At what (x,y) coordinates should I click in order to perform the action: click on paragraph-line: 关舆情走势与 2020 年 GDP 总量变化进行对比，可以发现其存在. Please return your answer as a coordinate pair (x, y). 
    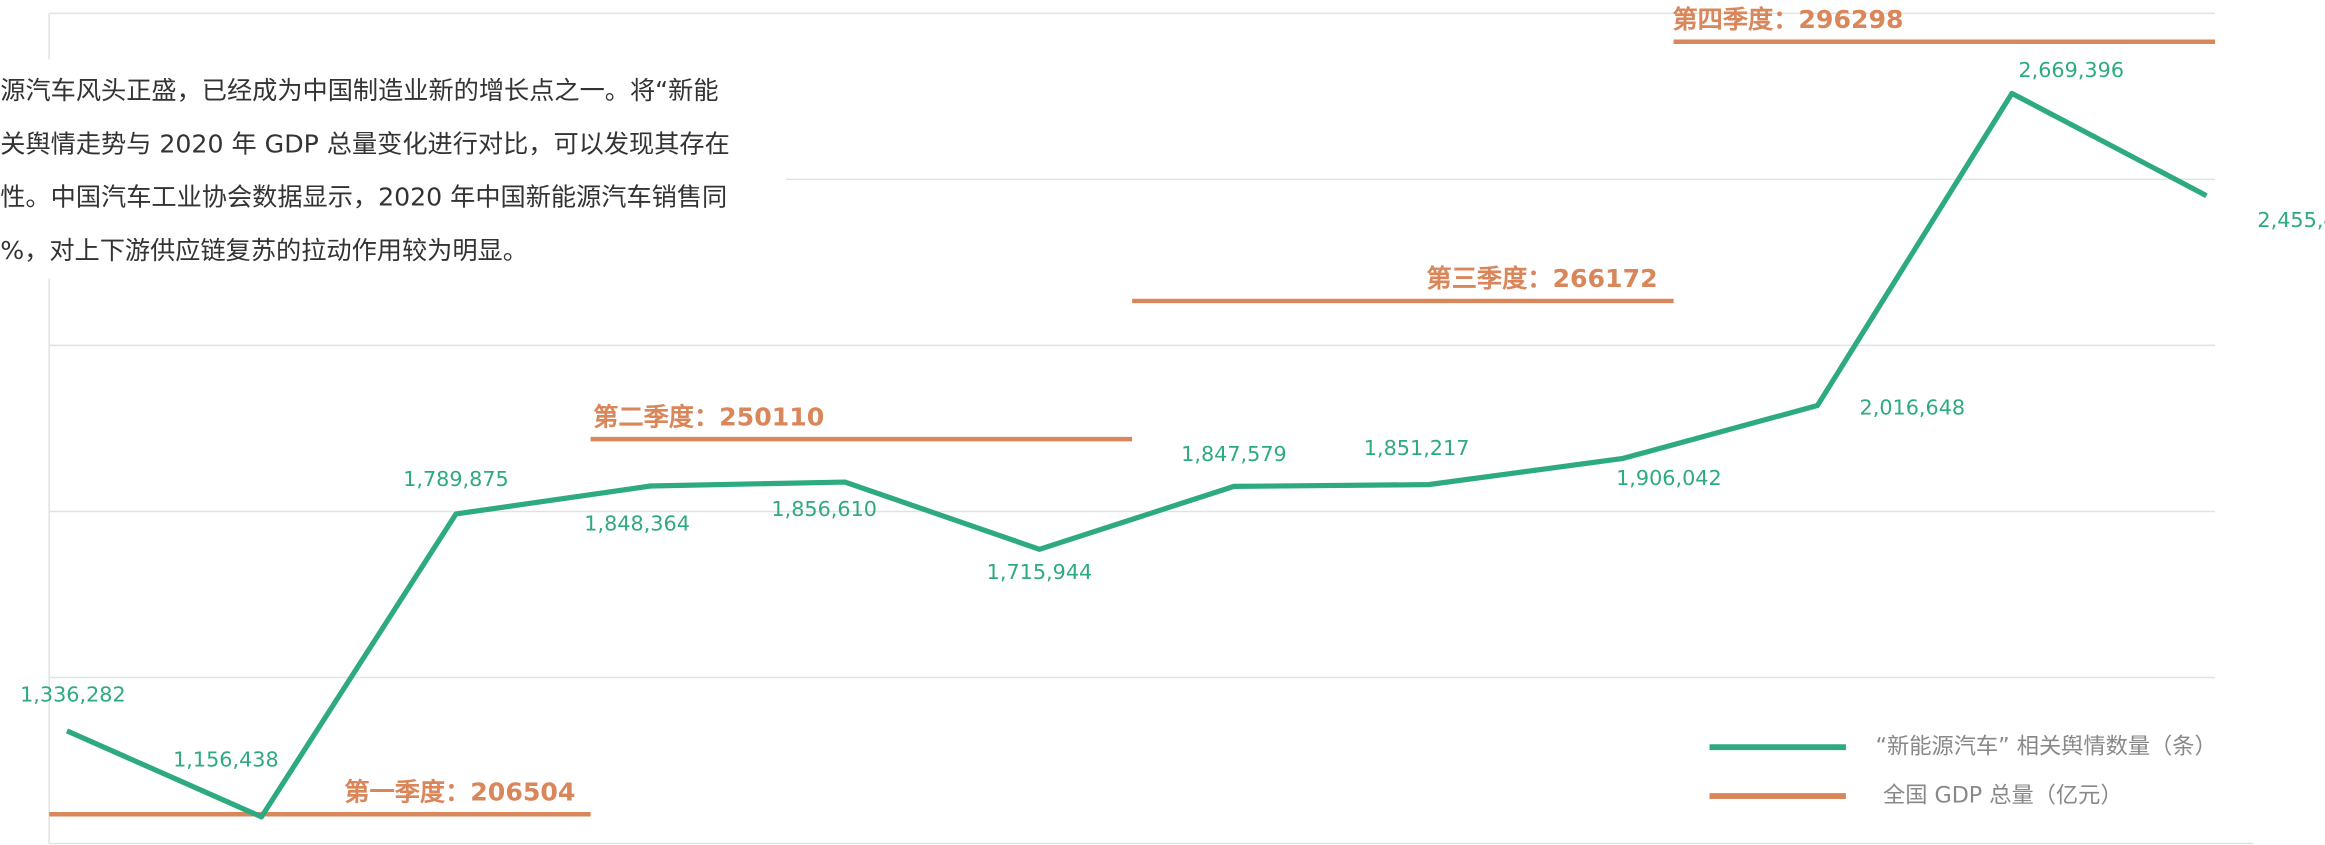
    Looking at the image, I should click on (365, 143).